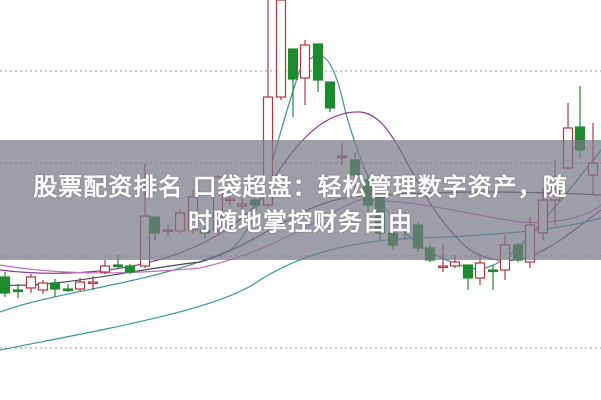 The image size is (601, 400). Describe the element at coordinates (300, 187) in the screenshot. I see `caption-line-1: 股票配资排名 口袋超盘：轻松管理数字资产，随` at that location.